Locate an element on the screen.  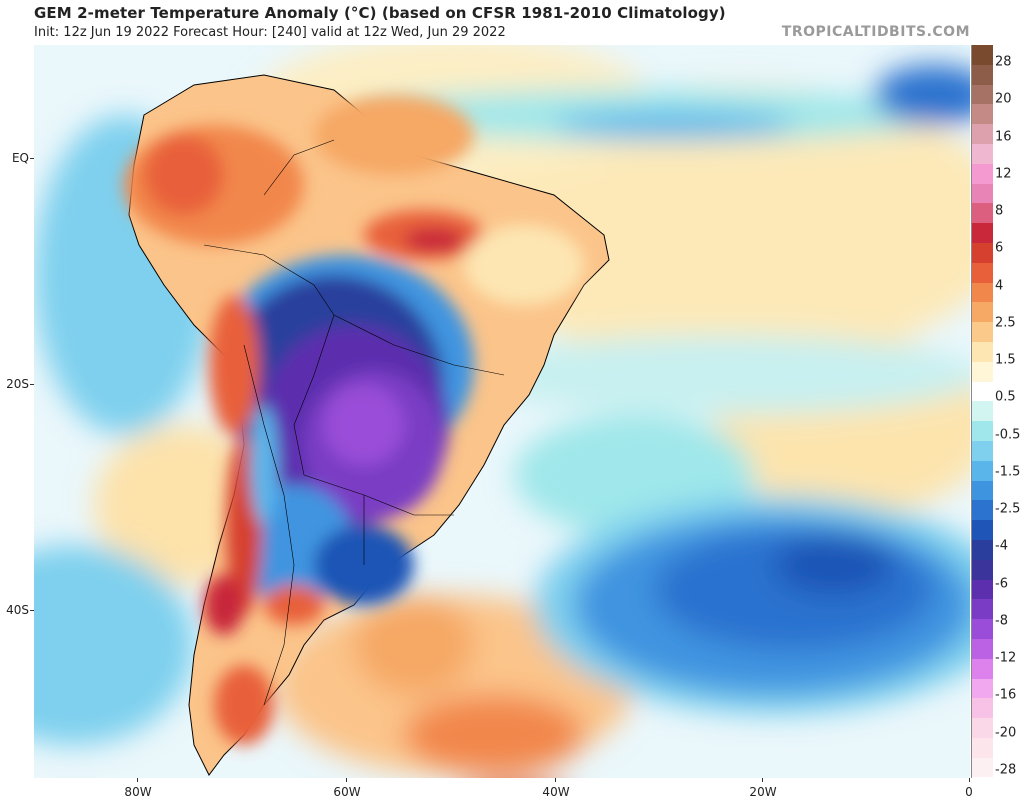
colorbar-tick-label: 16 is located at coordinates (1003, 137).